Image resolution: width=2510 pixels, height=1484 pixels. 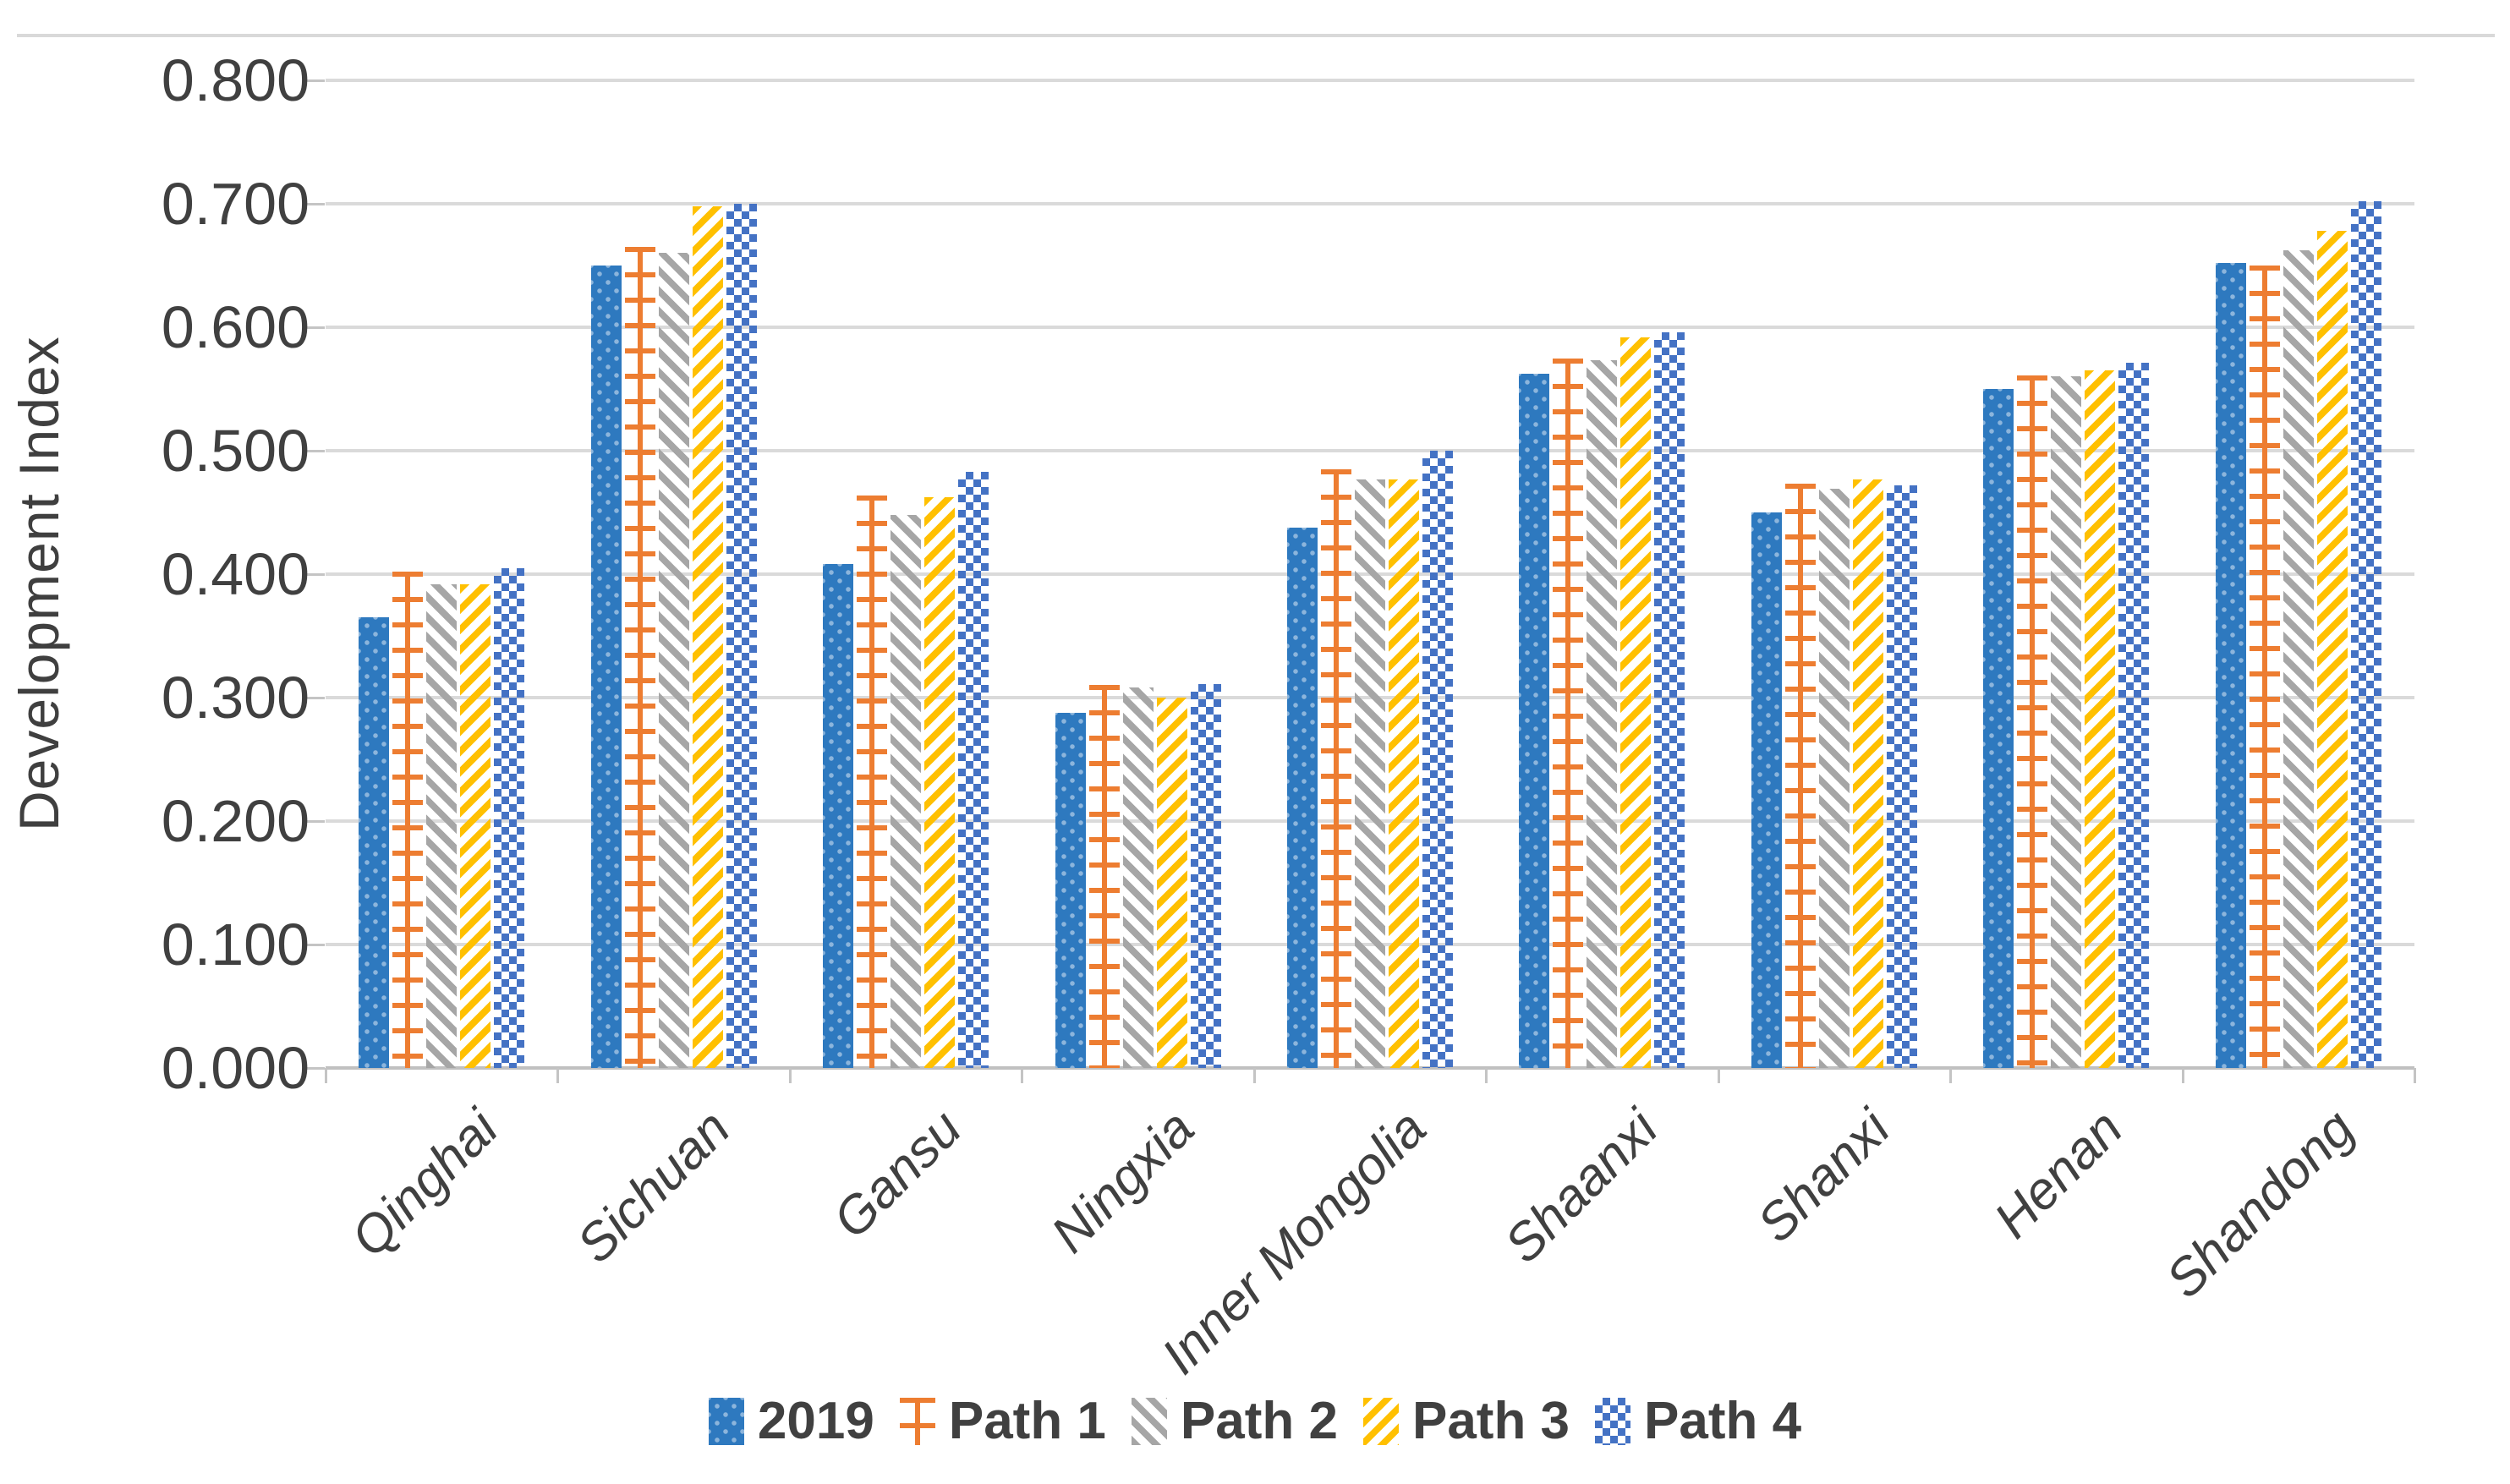 I want to click on x-category-label: Qinghai, so click(x=424, y=1183).